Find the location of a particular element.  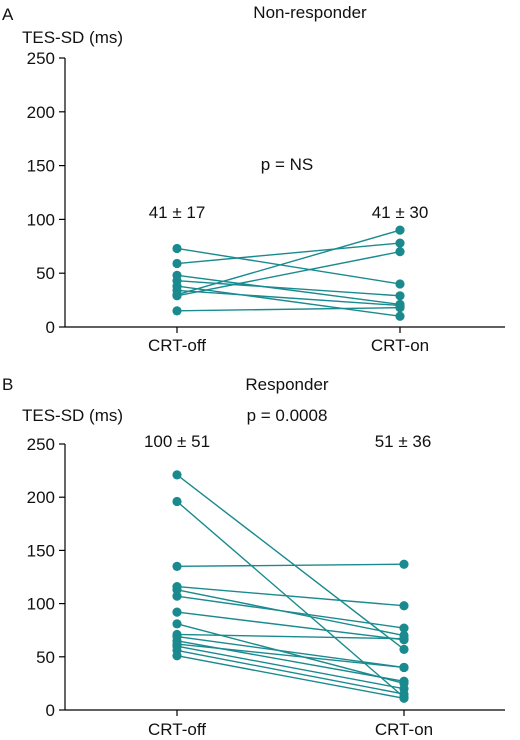

panel-a-series is located at coordinates (288, 273).